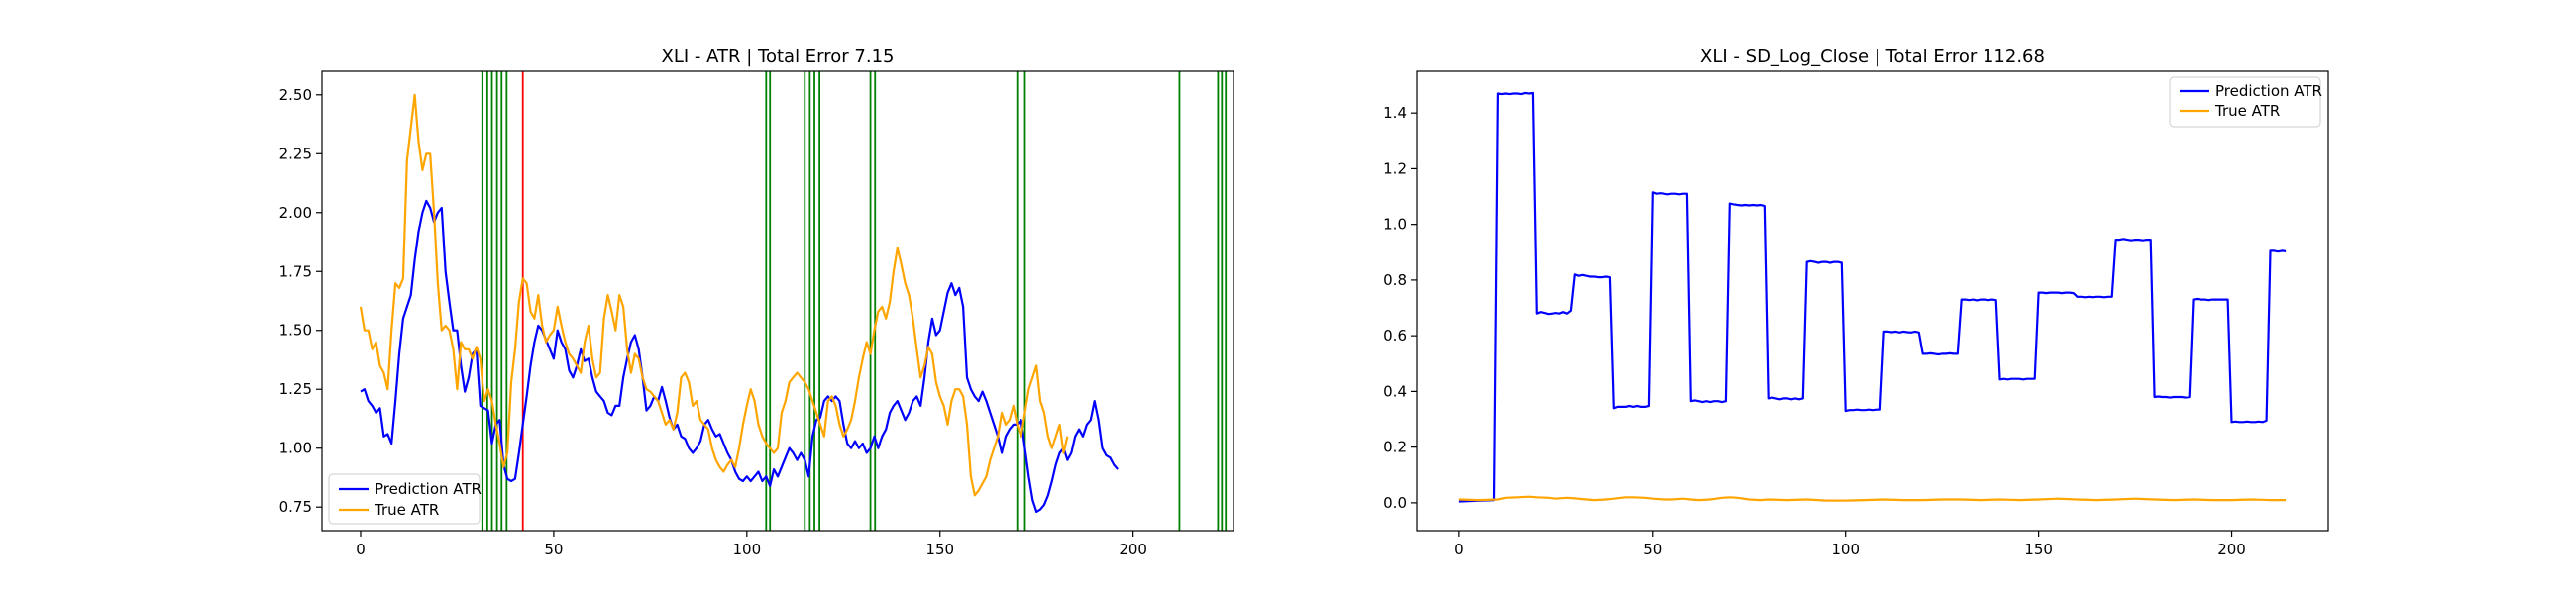  What do you see at coordinates (295, 271) in the screenshot?
I see `y-tick-label: 1.75` at bounding box center [295, 271].